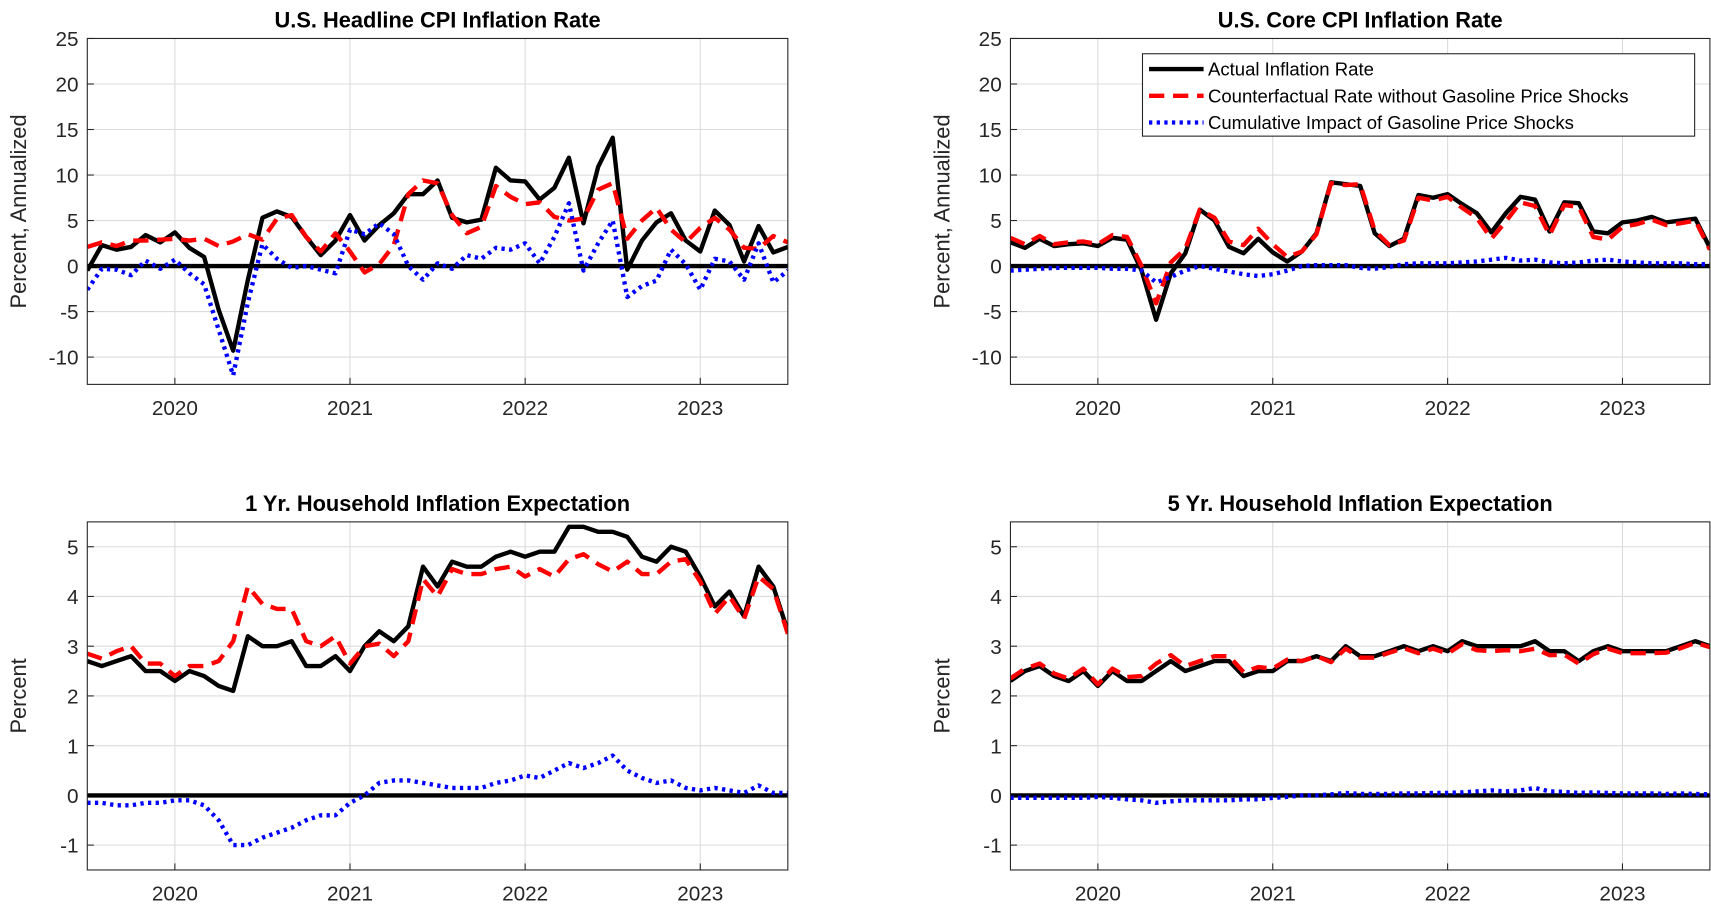 This screenshot has width=1711, height=915. Describe the element at coordinates (1360, 503) in the screenshot. I see `chart-title: 5 Yr. Household Inflation Expectation` at that location.